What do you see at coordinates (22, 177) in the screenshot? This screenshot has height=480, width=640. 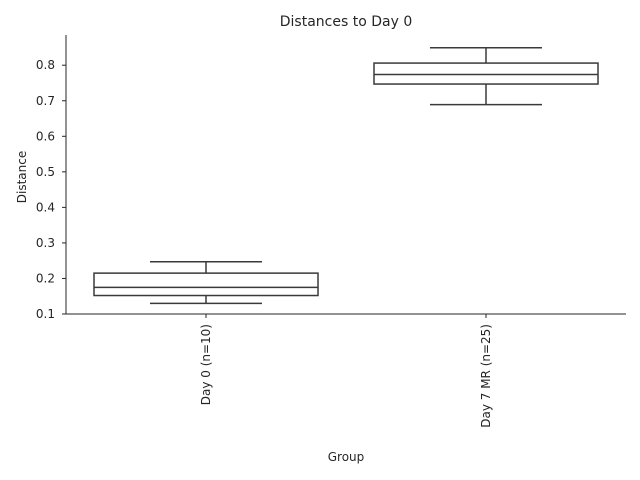 I see `y-axis-label: Distance` at bounding box center [22, 177].